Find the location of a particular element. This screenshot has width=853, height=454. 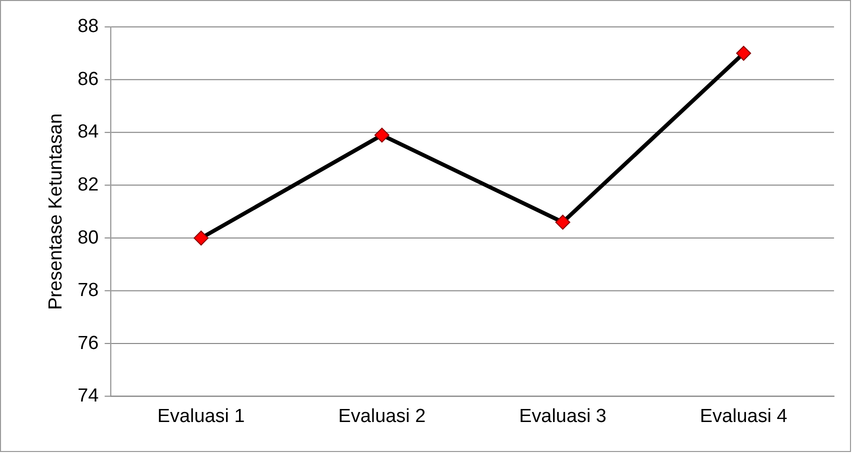

y-axis-title: Presentase Ketuntasan is located at coordinates (55, 211).